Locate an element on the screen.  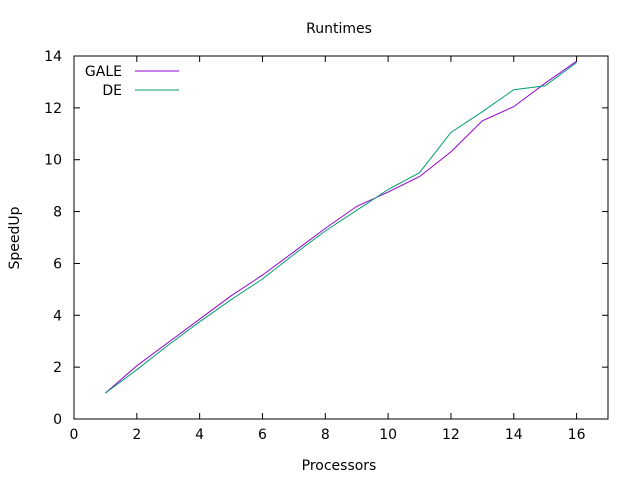
x-tick-label: 14 is located at coordinates (514, 435).